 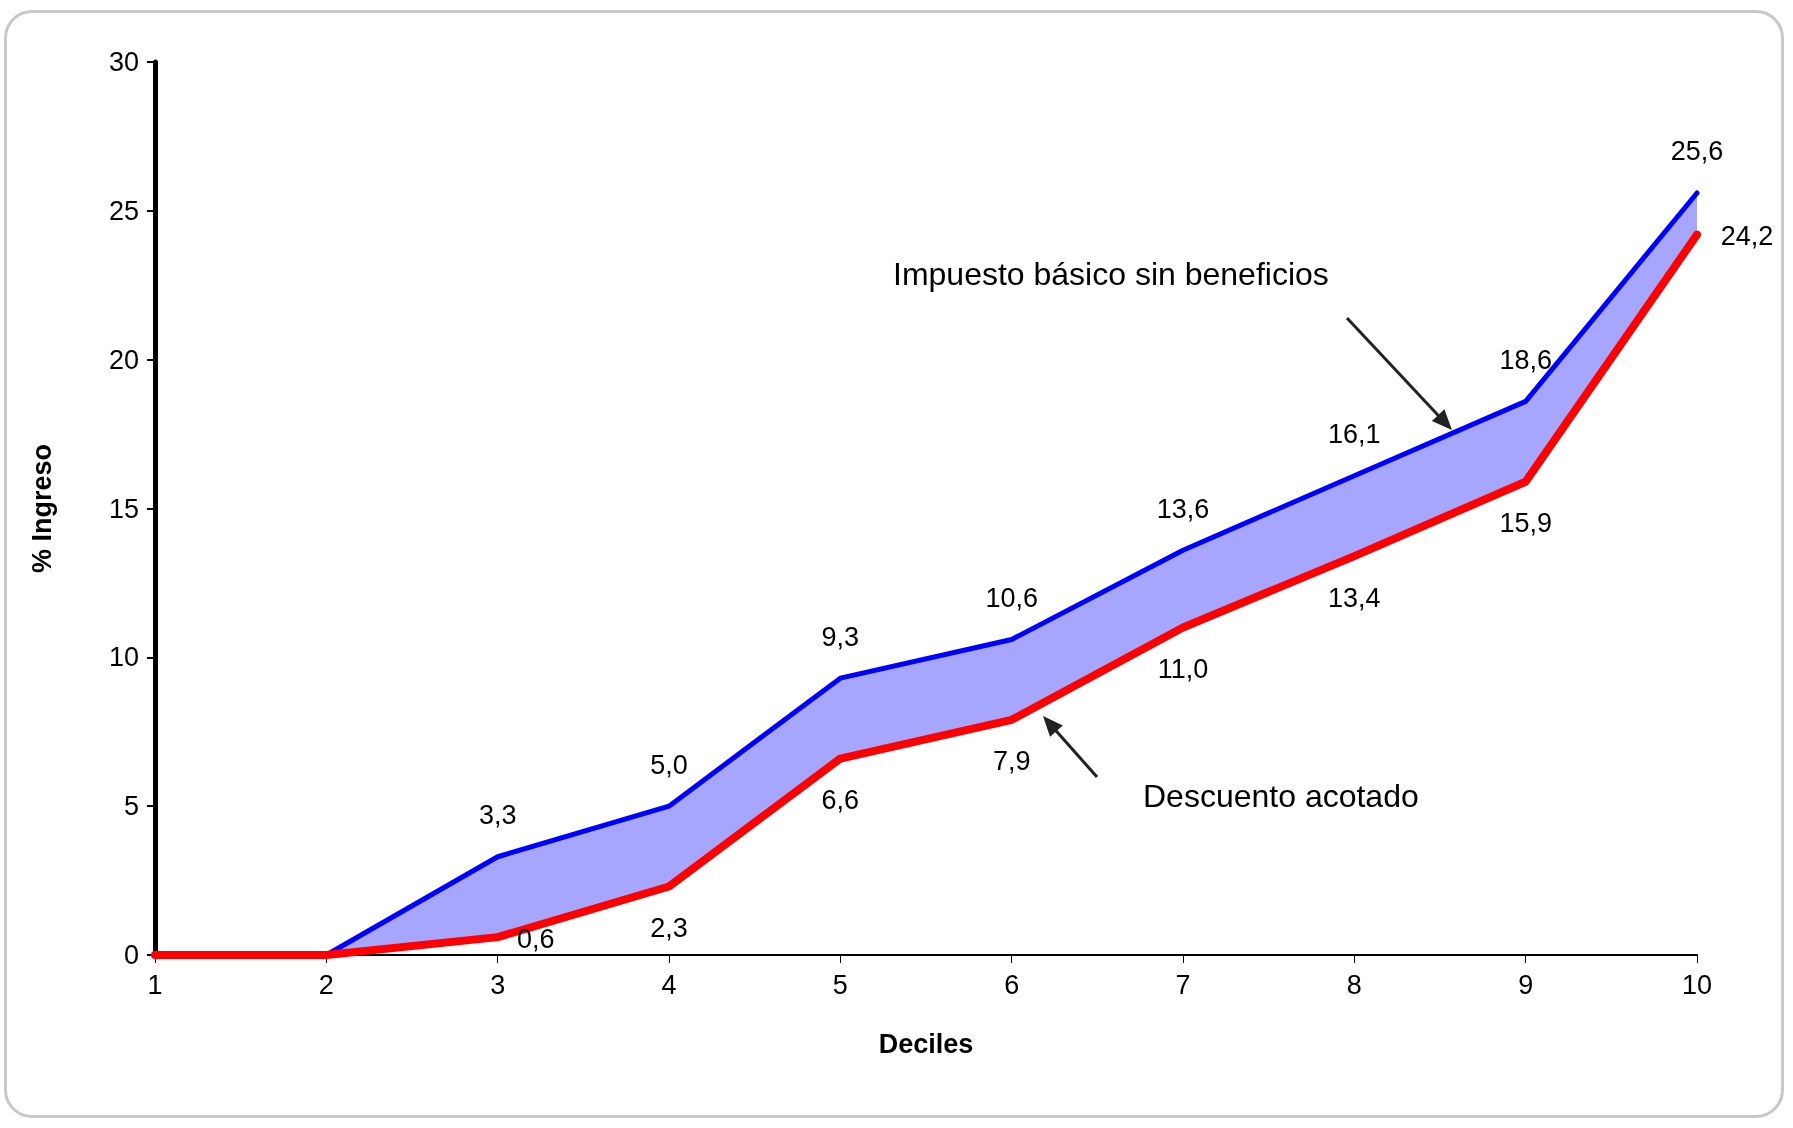 I want to click on x-tick-label: 5, so click(x=840, y=984).